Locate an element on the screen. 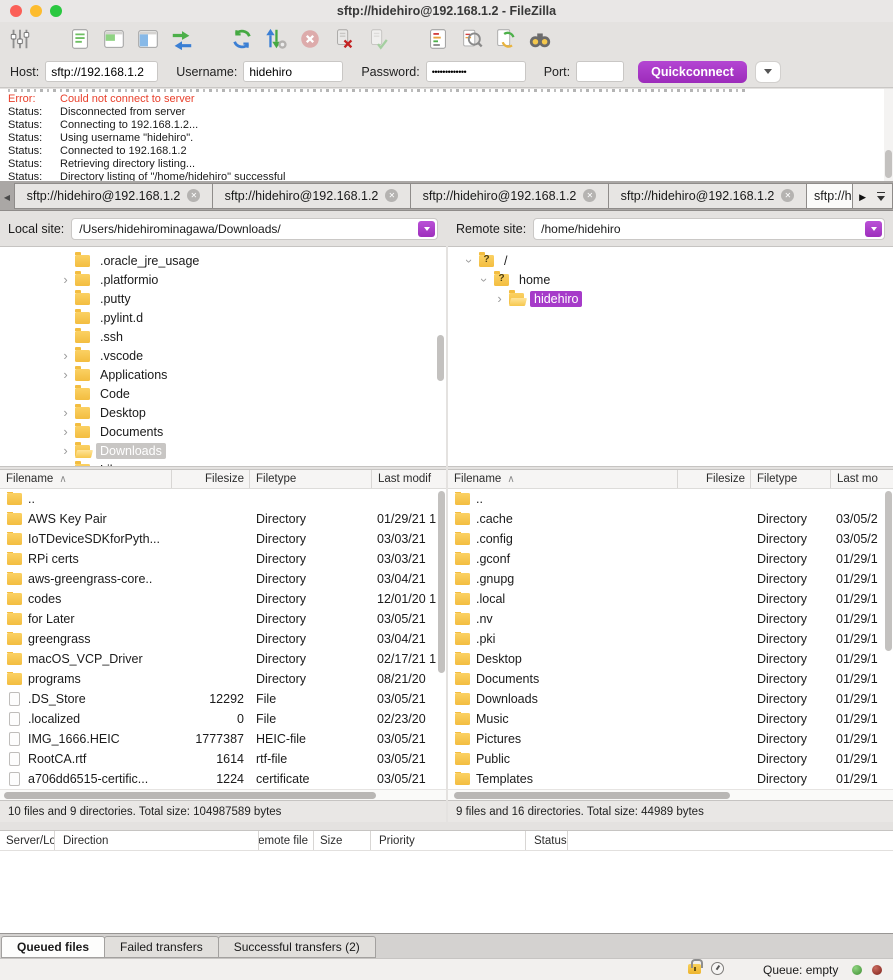 This screenshot has width=893, height=980. tab-scroll-right-icon is located at coordinates (862, 196).